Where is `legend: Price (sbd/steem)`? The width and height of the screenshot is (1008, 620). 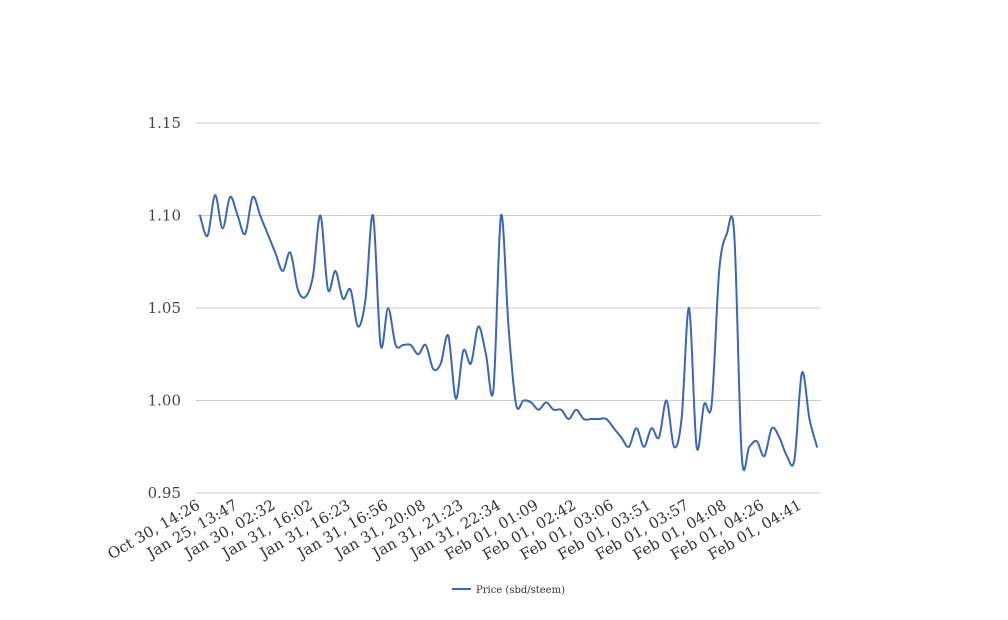
legend: Price (sbd/steem) is located at coordinates (508, 590).